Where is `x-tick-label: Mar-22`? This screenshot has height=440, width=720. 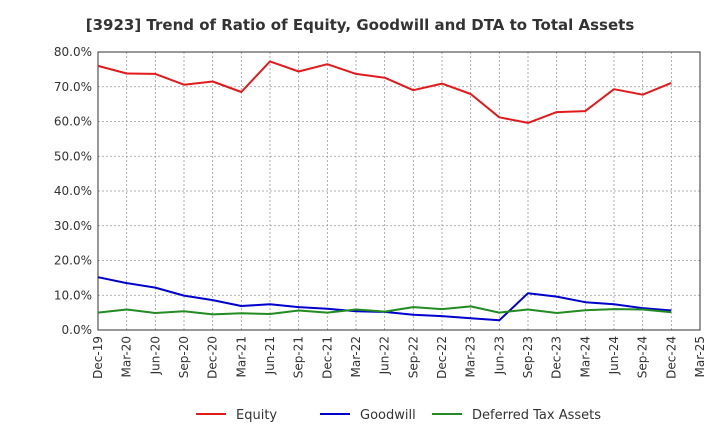
x-tick-label: Mar-22 is located at coordinates (356, 356).